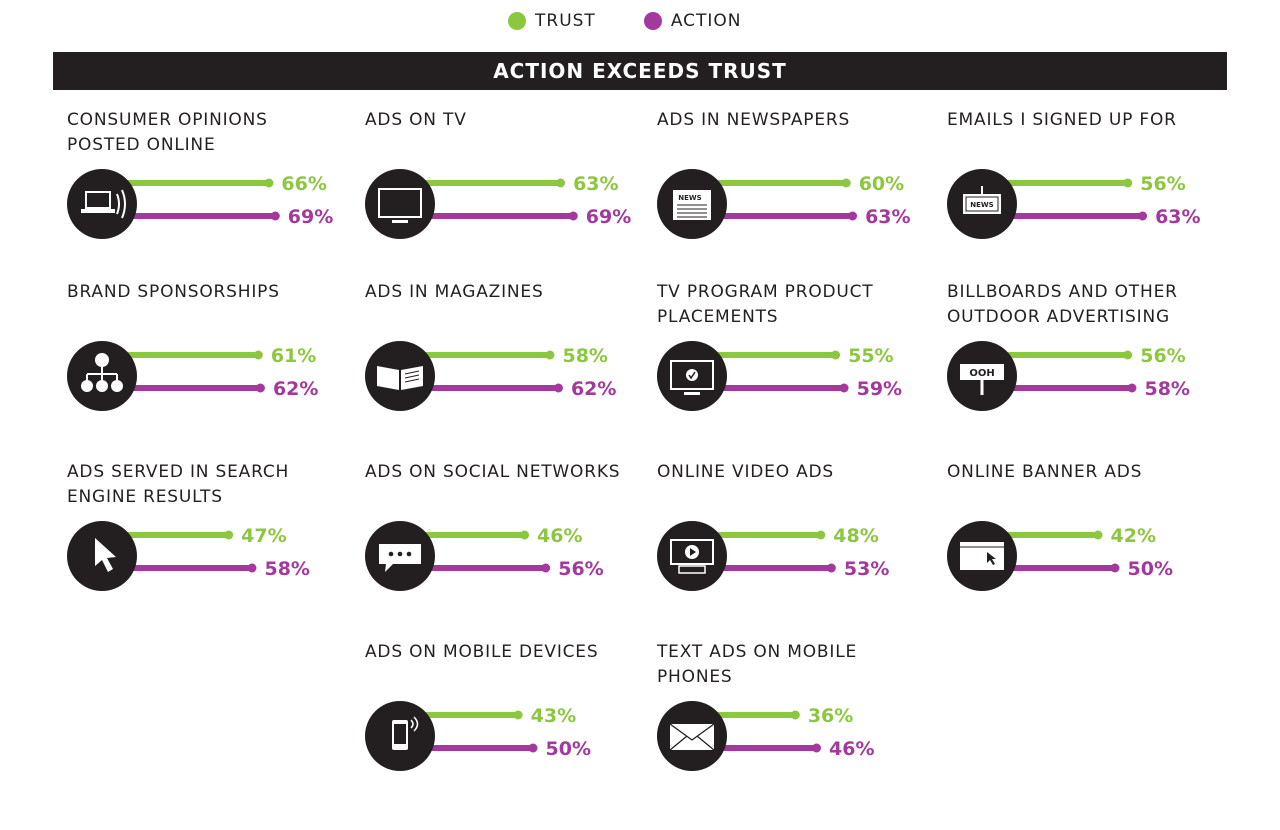 The width and height of the screenshot is (1280, 830). I want to click on category-label: BILLBOARDS AND OTHER OUTDOOR ADVERTISING, so click(1062, 304).